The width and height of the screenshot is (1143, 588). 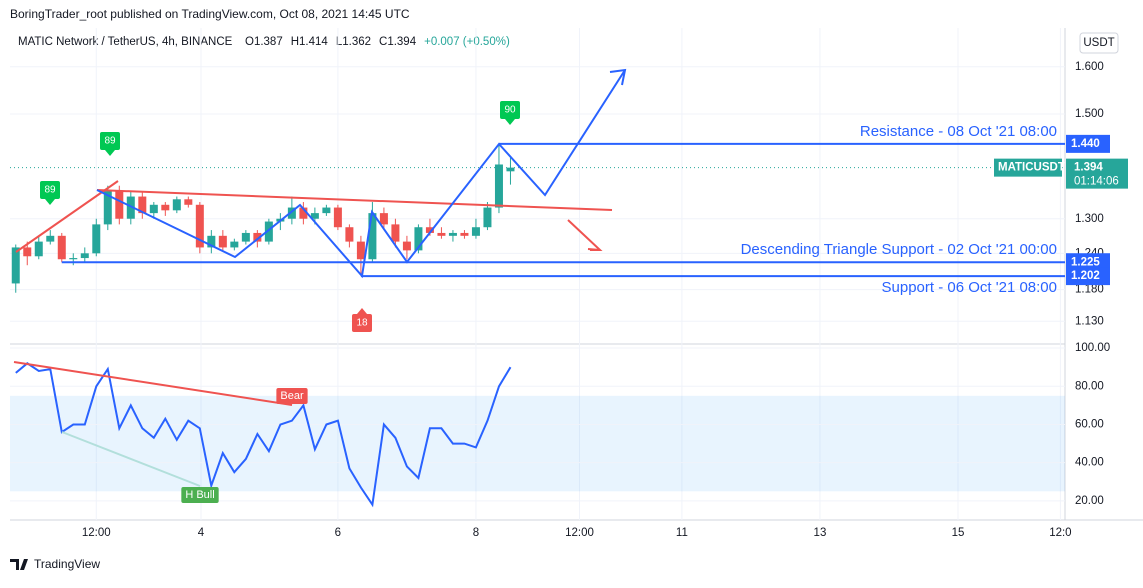 I want to click on y-tick-label: 40.00, so click(x=1089, y=463).